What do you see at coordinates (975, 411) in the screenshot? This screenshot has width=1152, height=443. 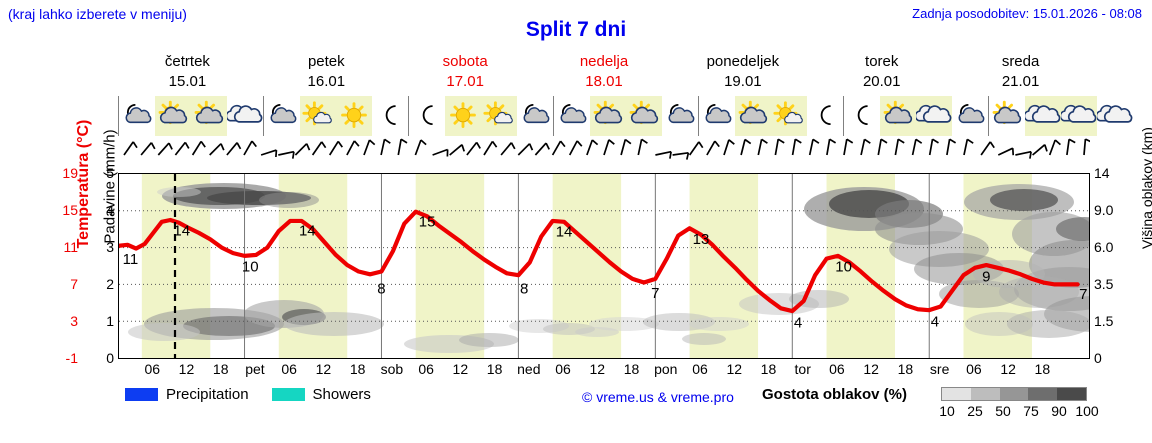 I see `cloud-density-tick-1: 25` at bounding box center [975, 411].